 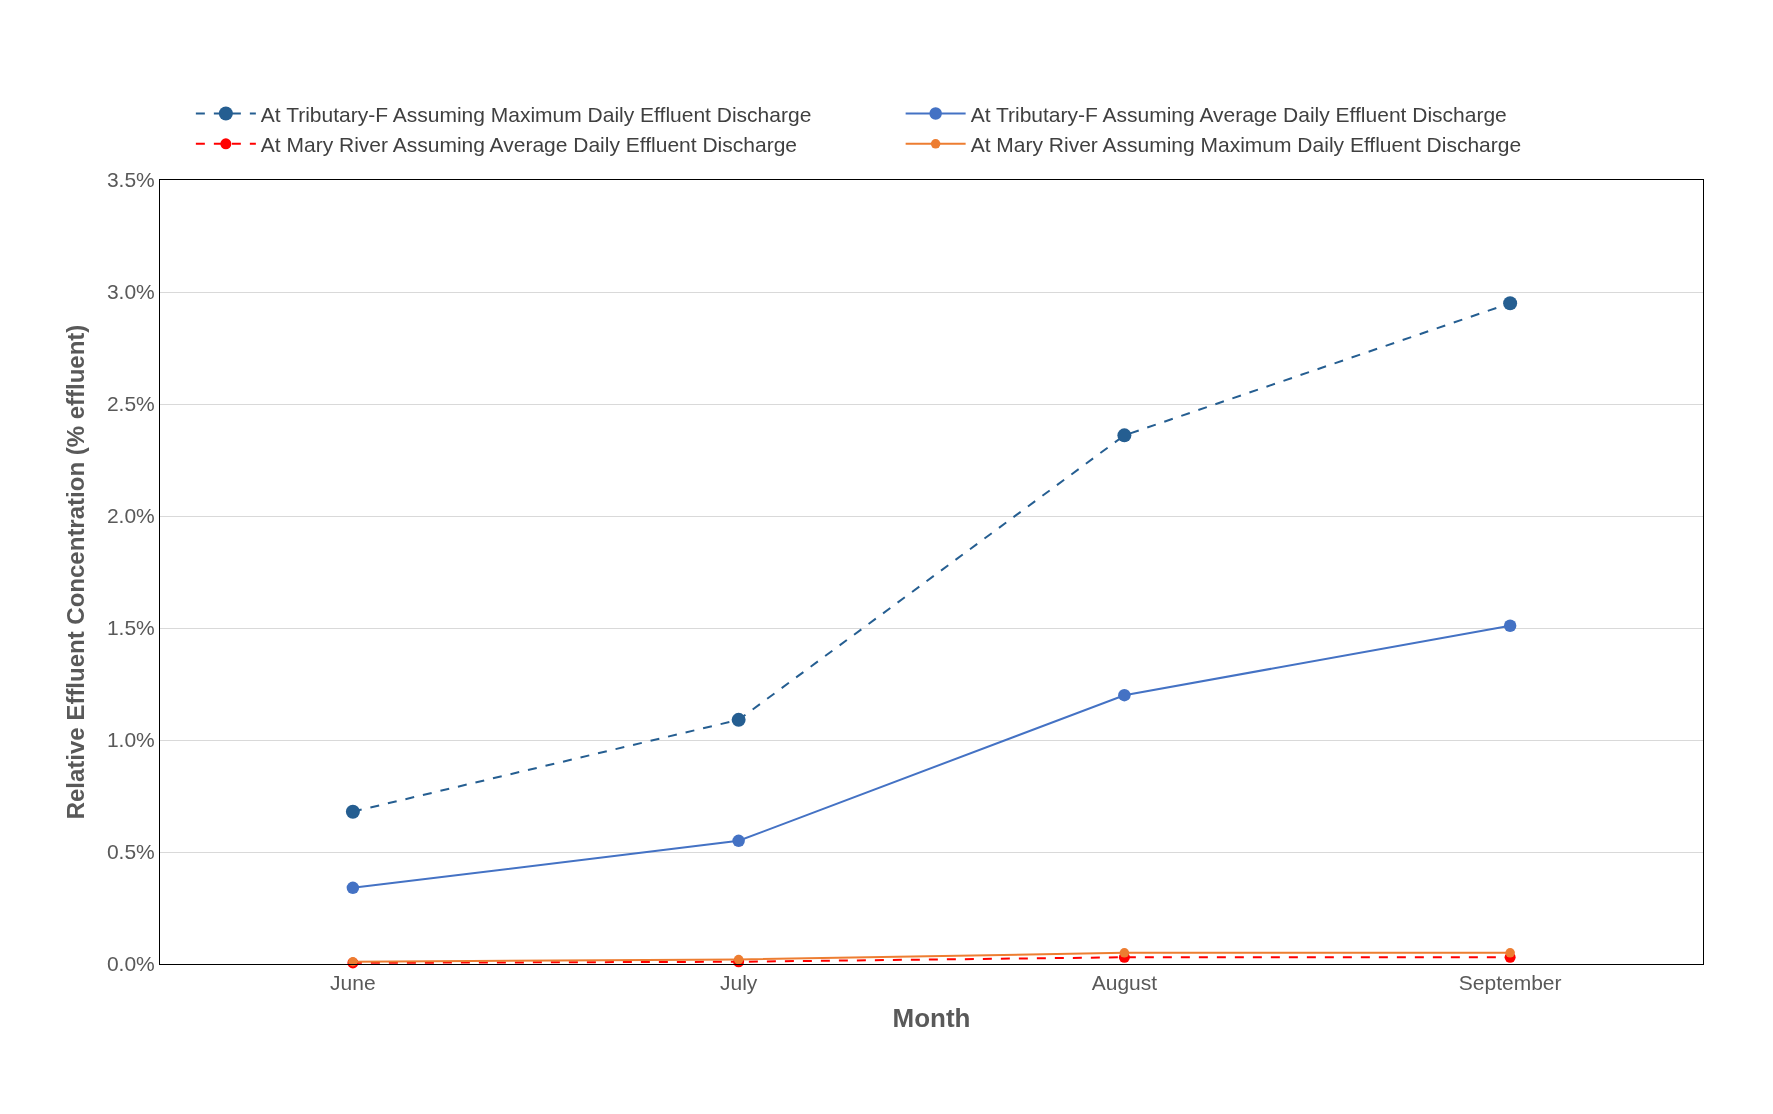 I want to click on legend-label: At Mary River Assuming Maximum Daily Effluent Discharge, so click(x=1246, y=144).